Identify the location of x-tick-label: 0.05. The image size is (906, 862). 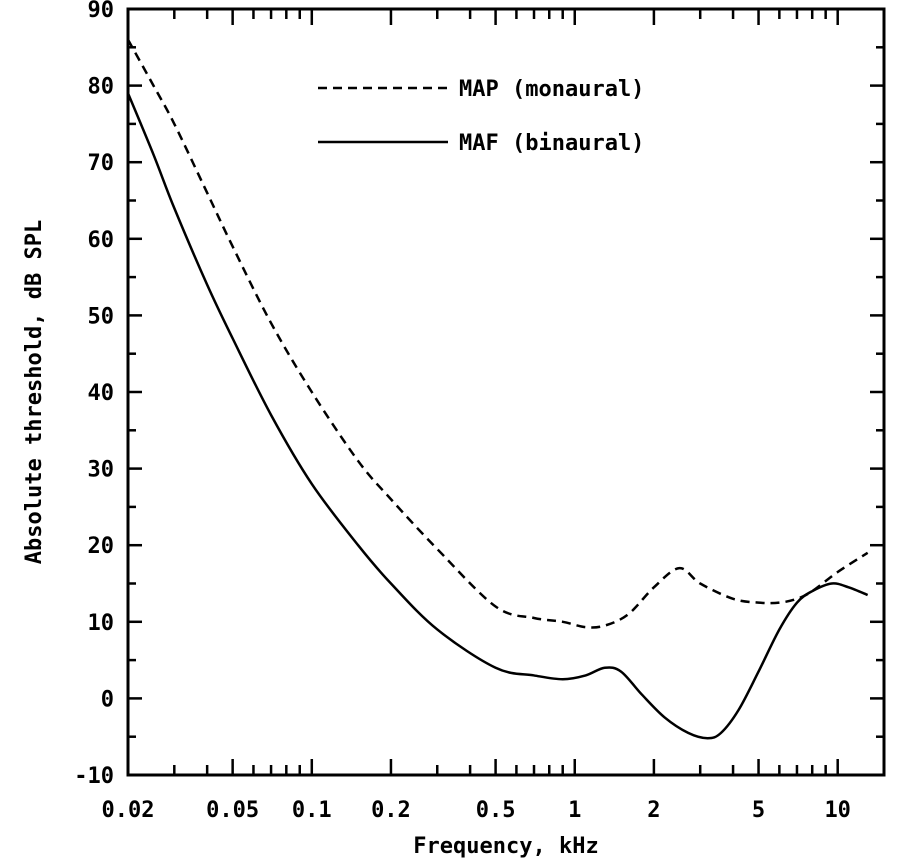
(232, 810).